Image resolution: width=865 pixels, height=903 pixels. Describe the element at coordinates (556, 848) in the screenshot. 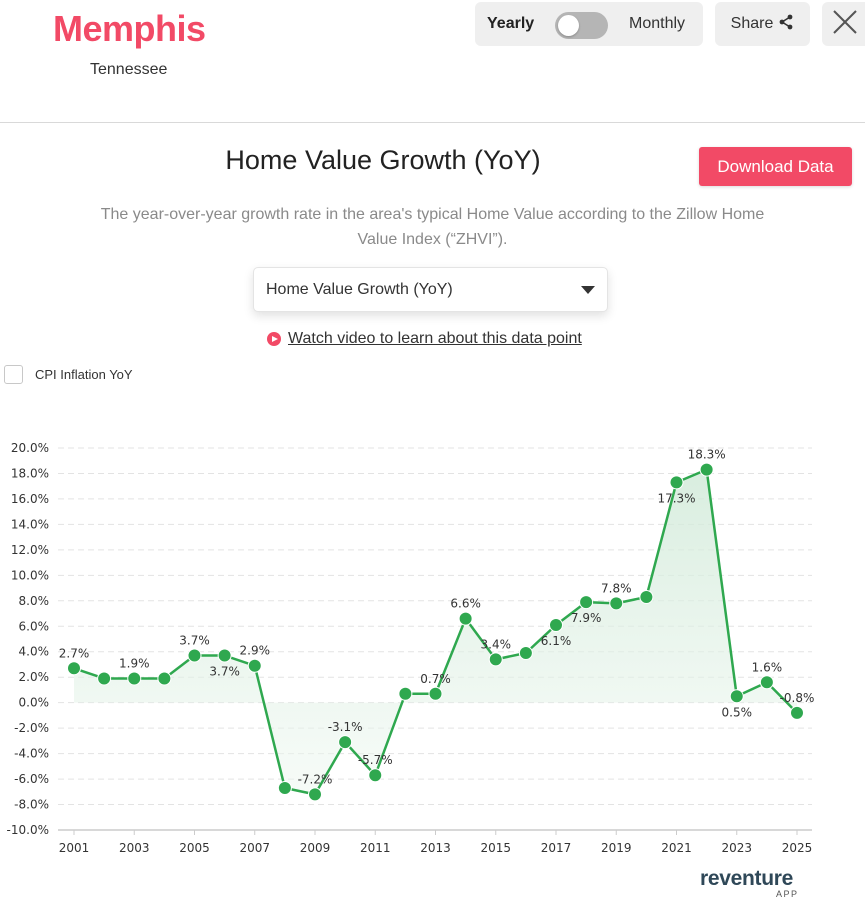

I see `x-tick-label: 2017` at that location.